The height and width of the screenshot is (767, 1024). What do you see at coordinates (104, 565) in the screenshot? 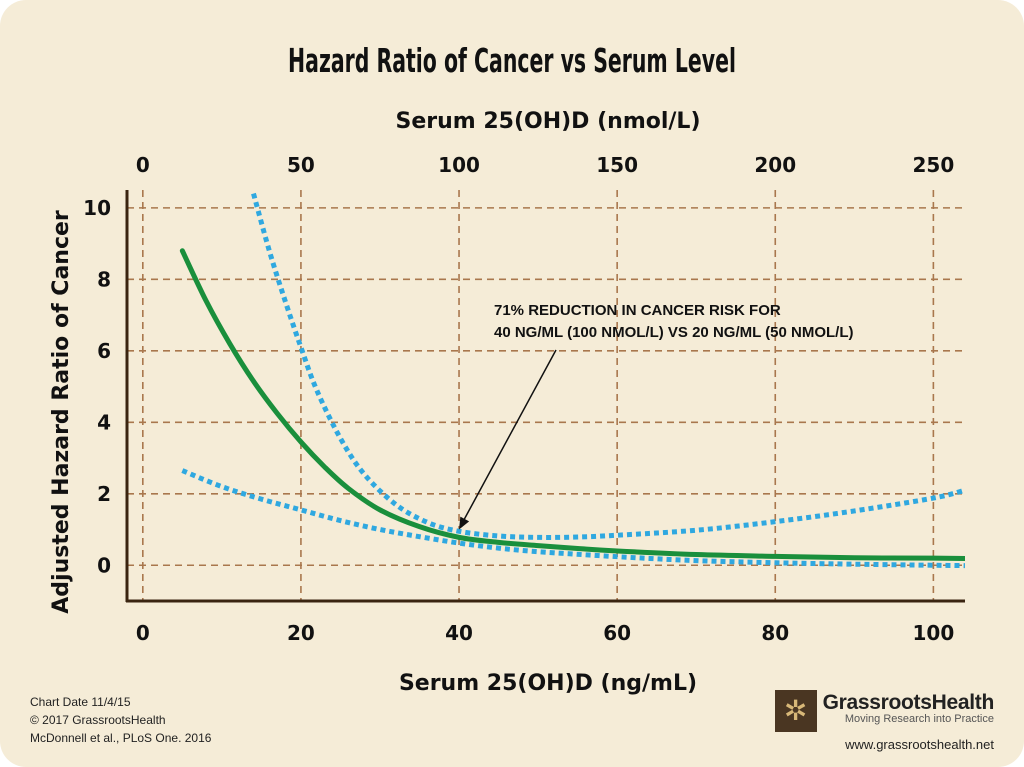
I see `y-tick-label: 0` at bounding box center [104, 565].